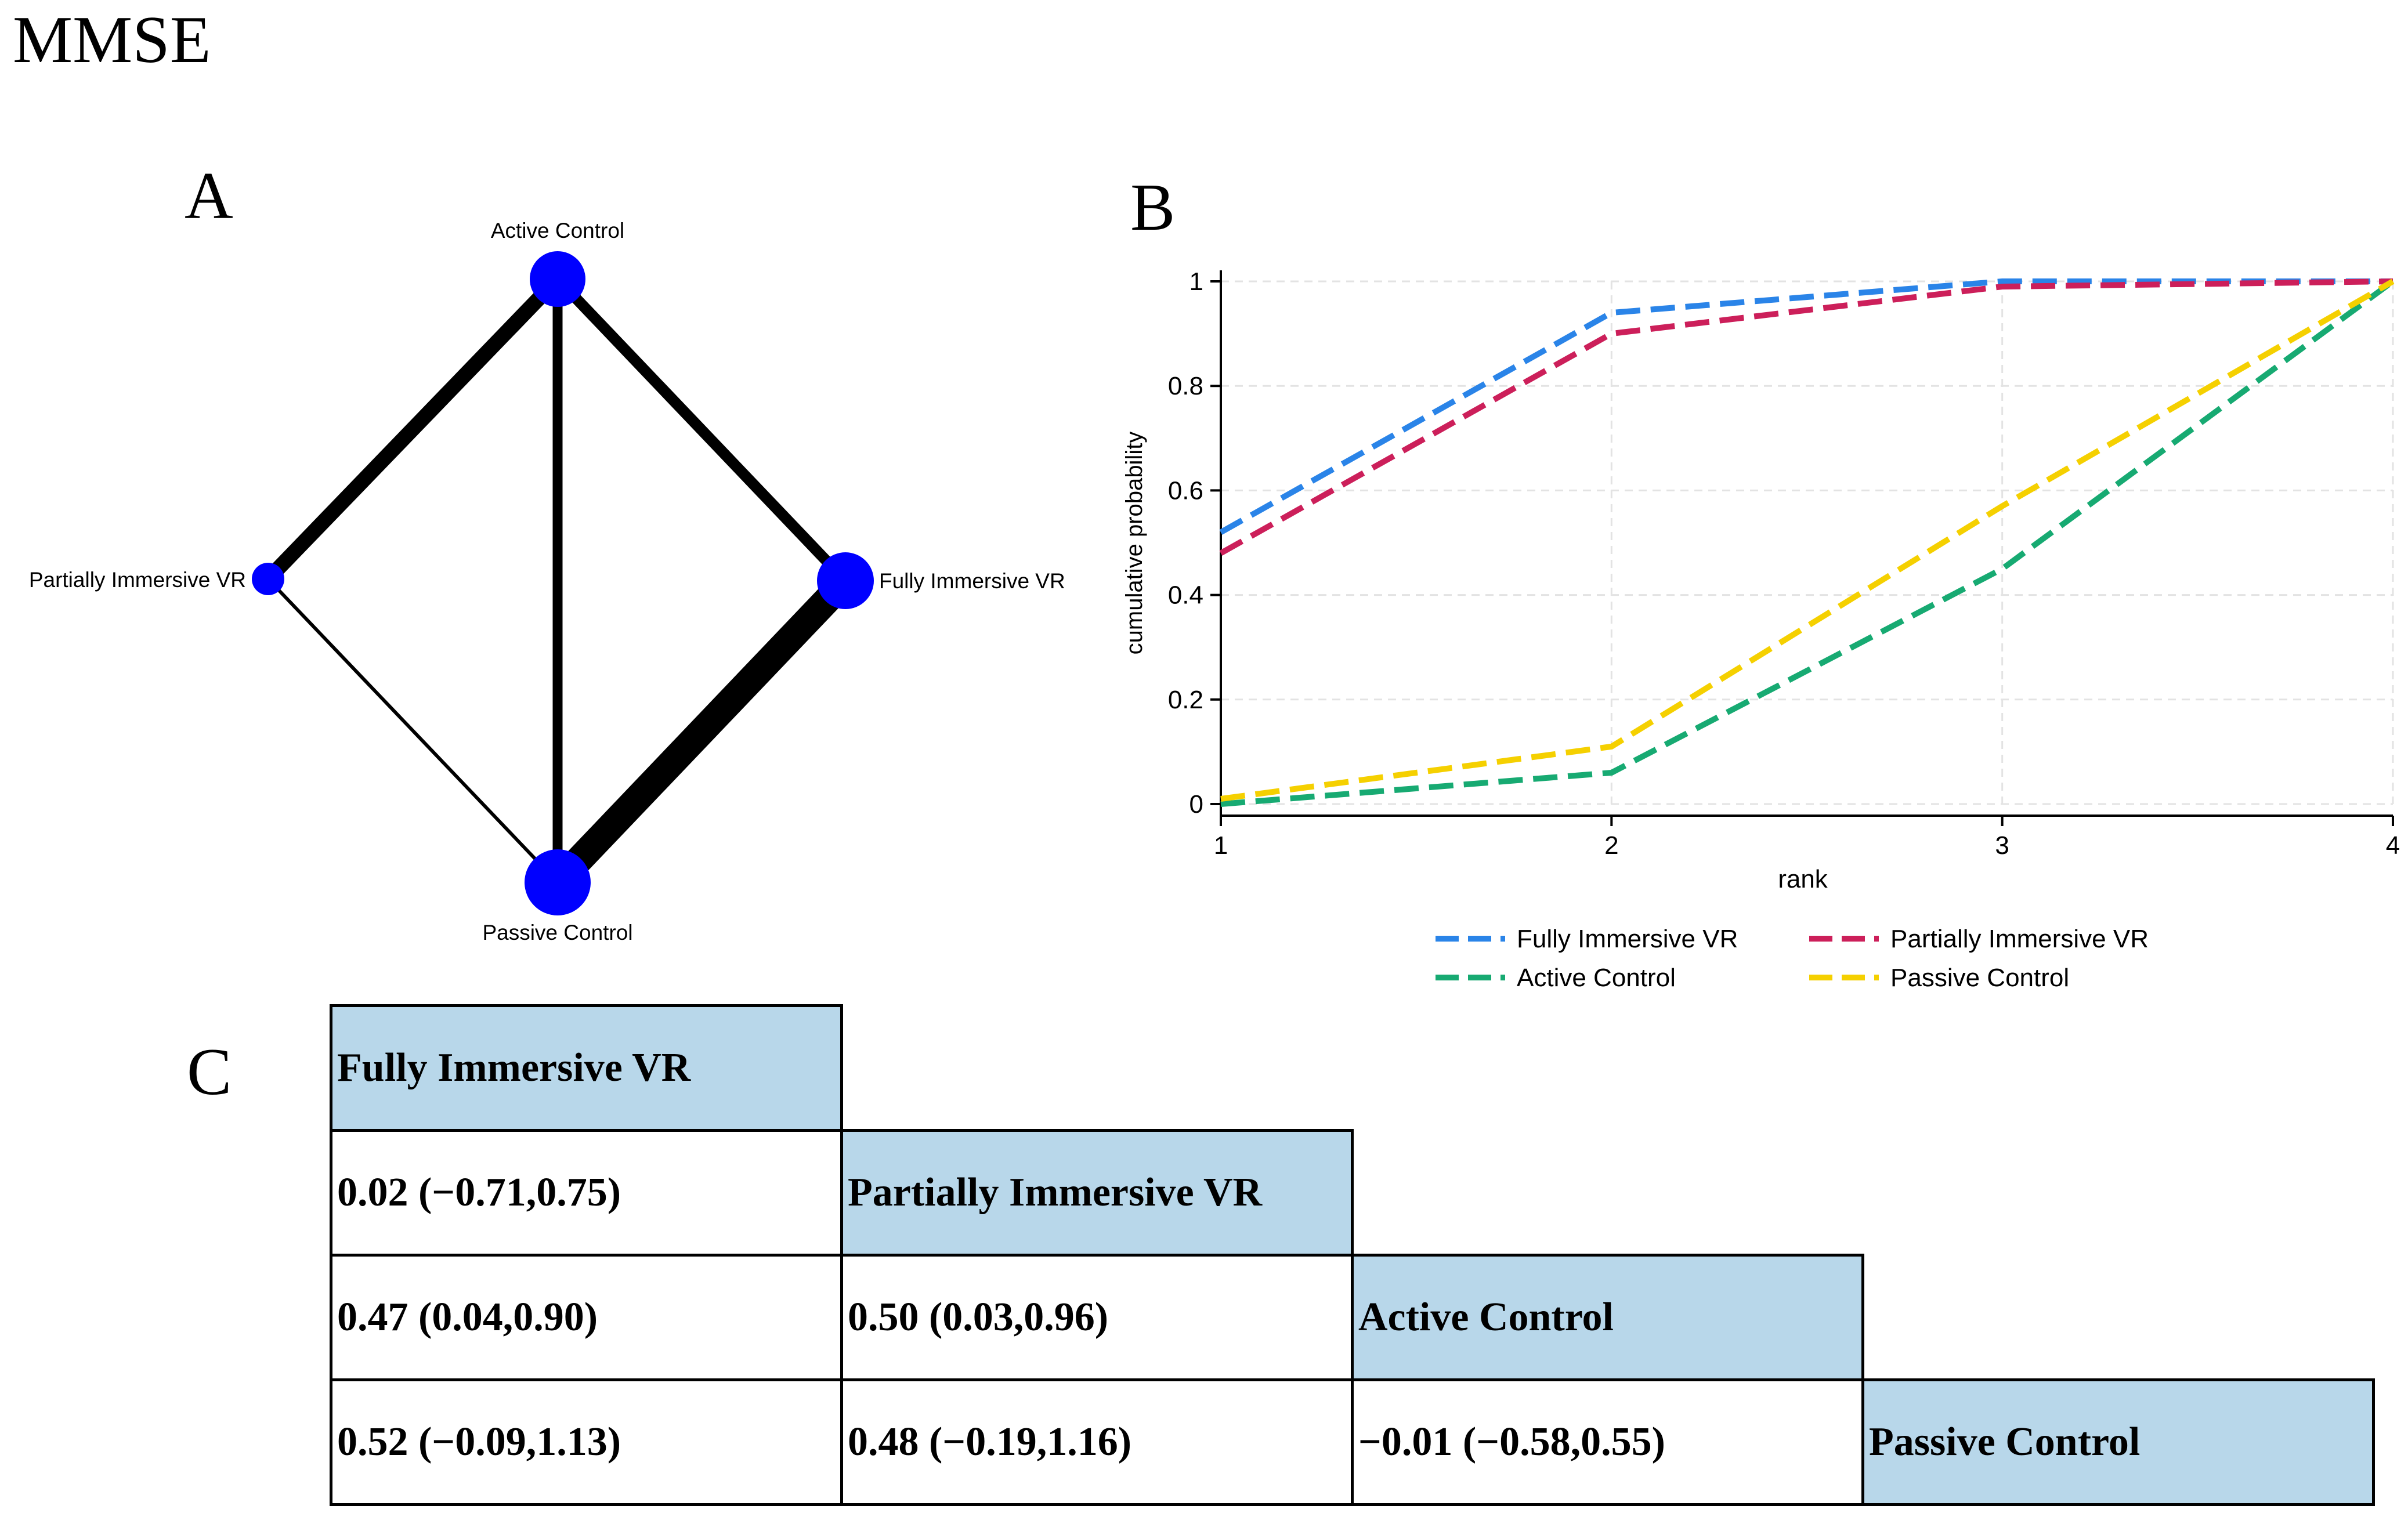  I want to click on node-partially-immersive-vr, so click(268, 579).